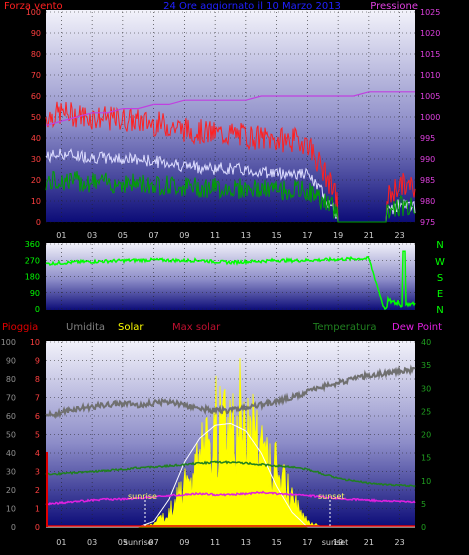 This screenshot has height=555, width=469. Describe the element at coordinates (230, 108) in the screenshot. I see `pressure-line` at that location.